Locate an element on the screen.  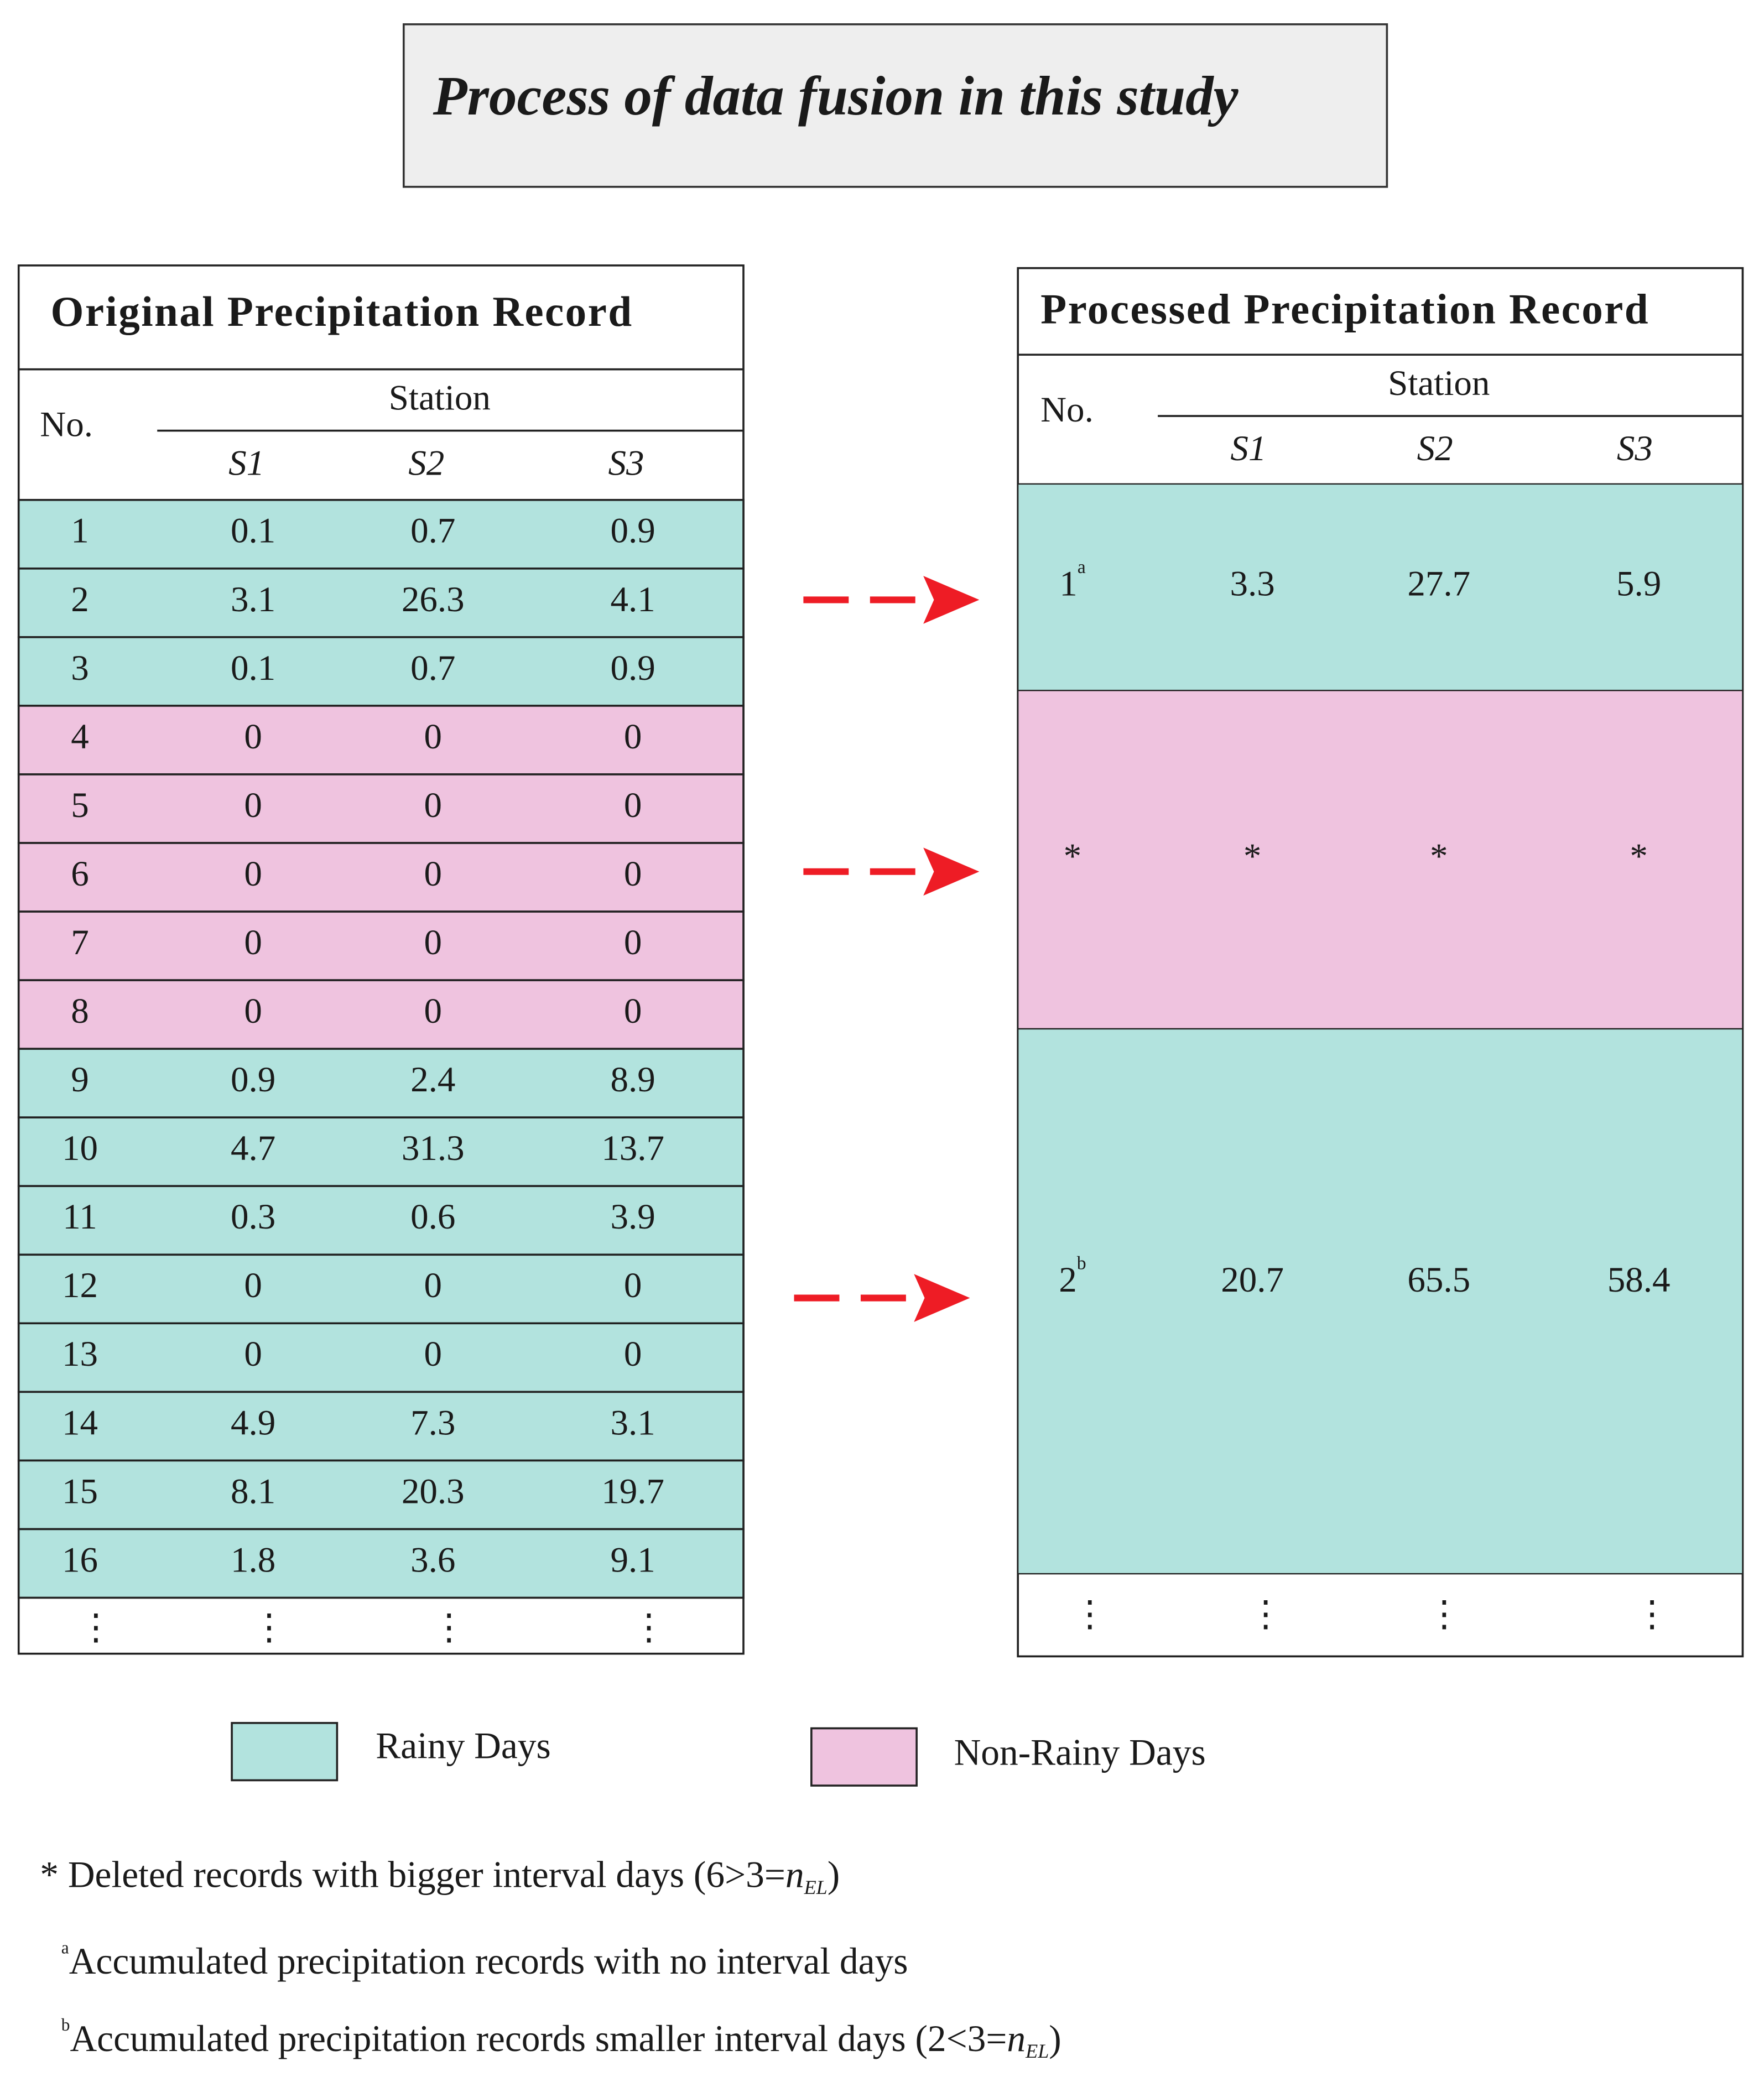
no-cell: 16 is located at coordinates (80, 1560).